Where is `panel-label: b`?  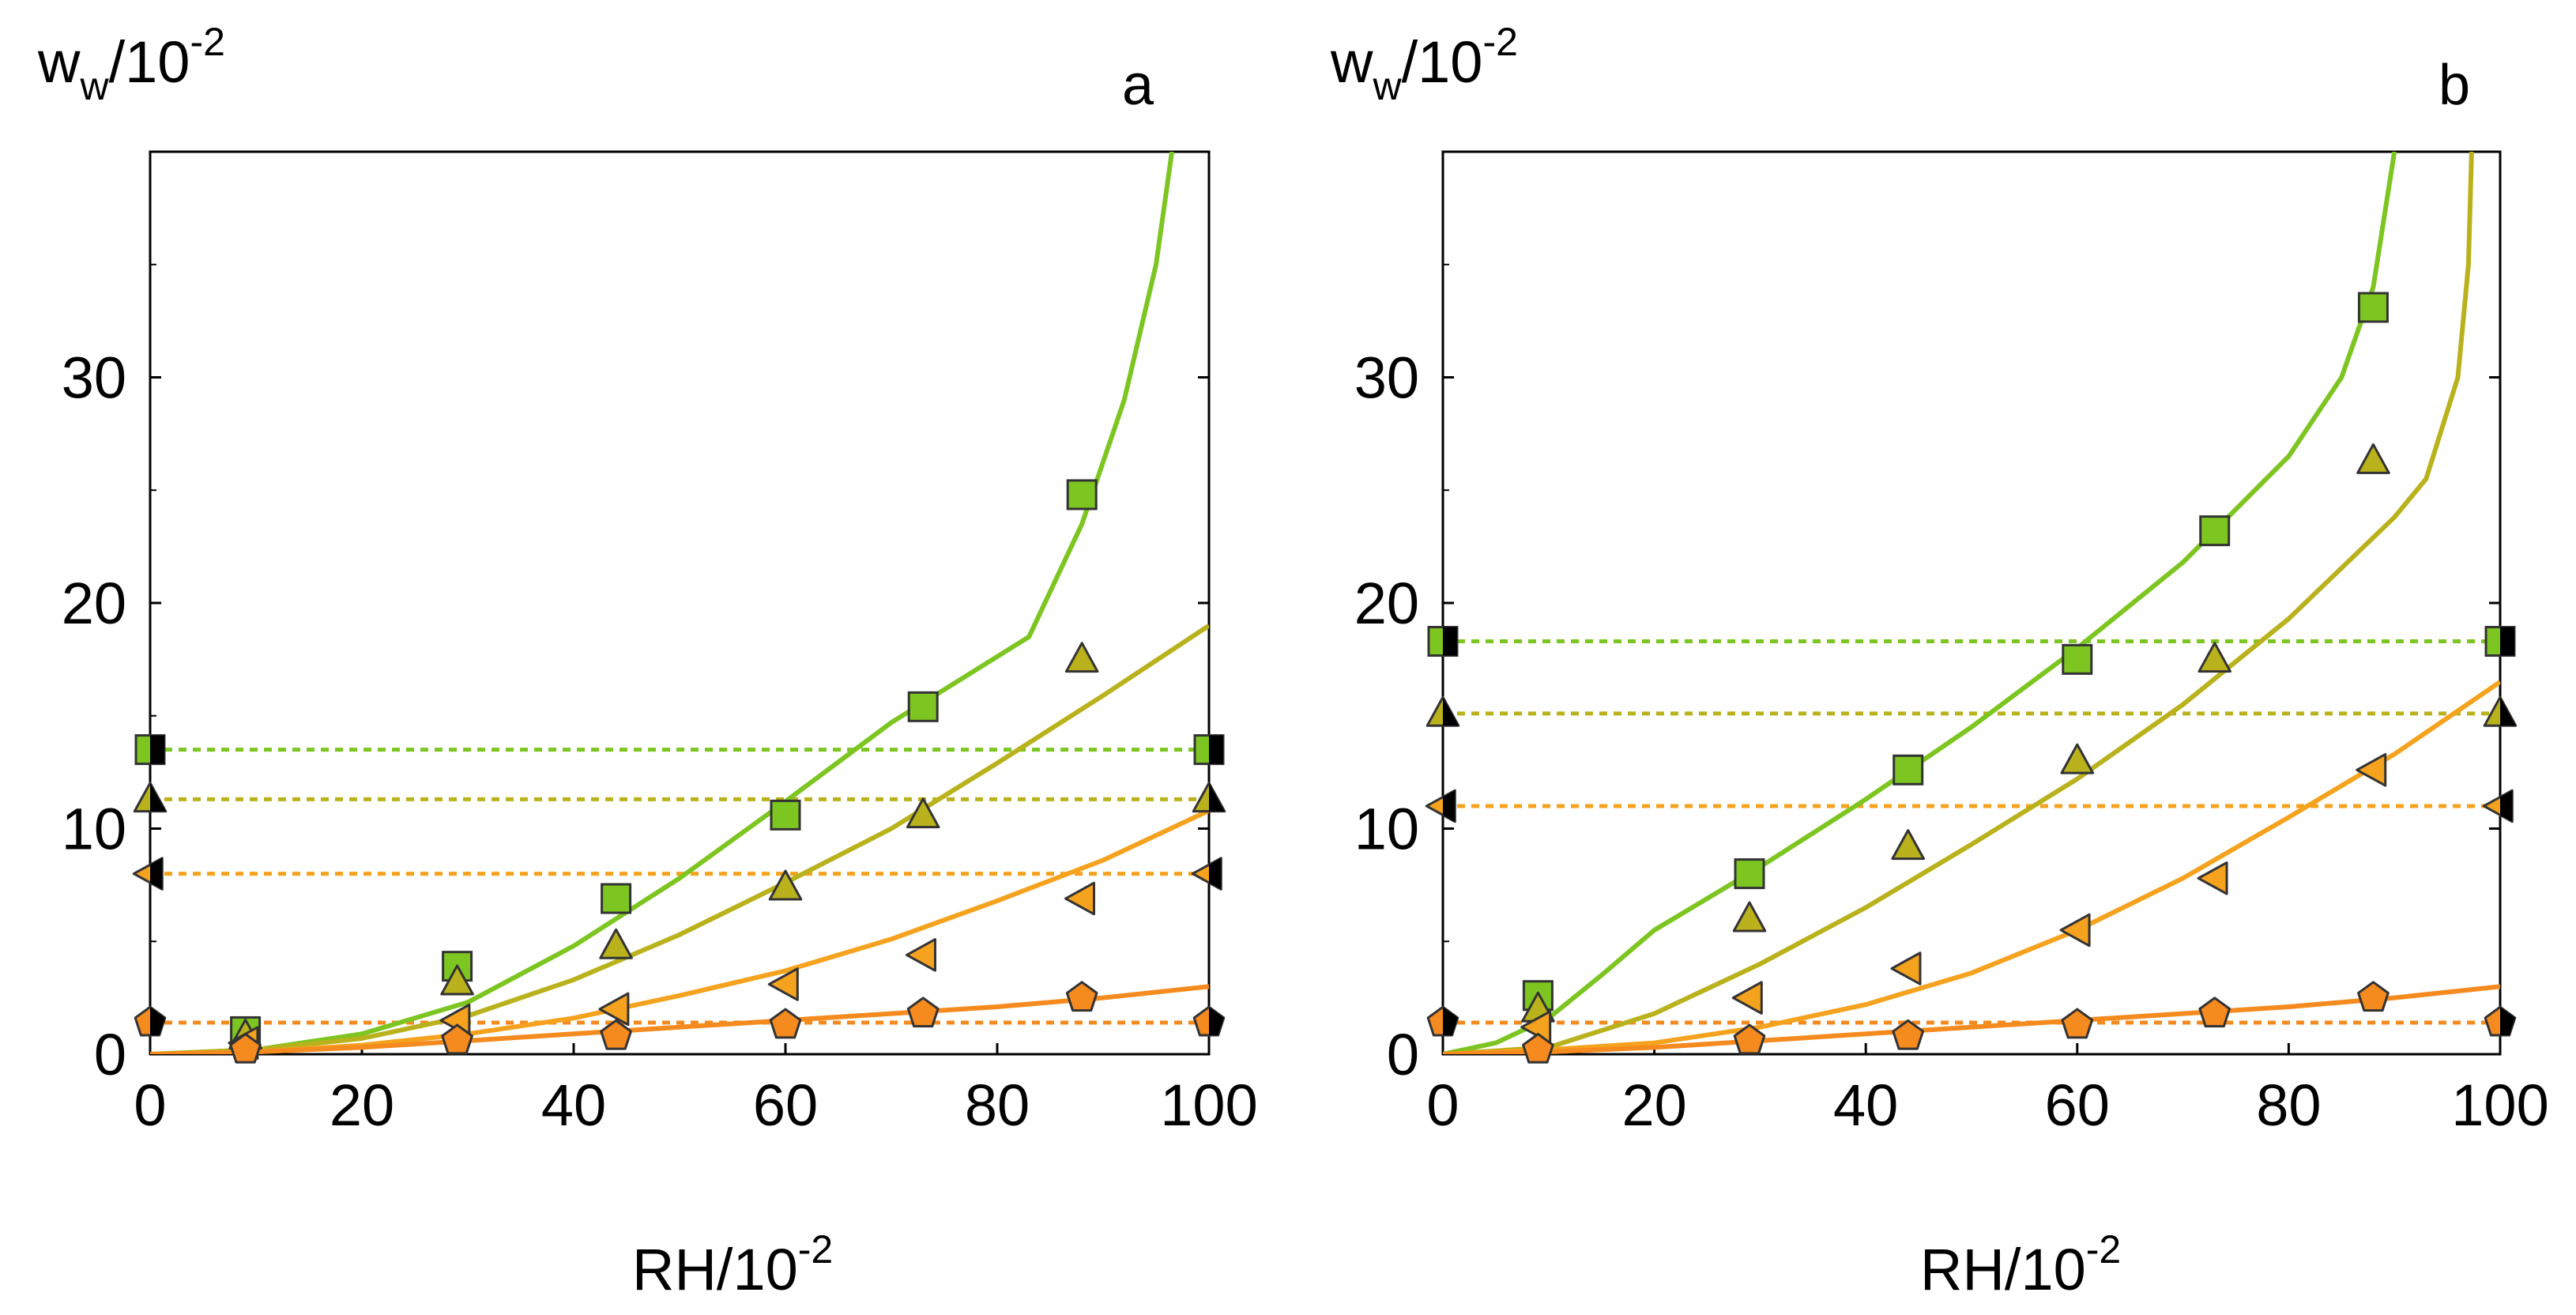
panel-label: b is located at coordinates (2454, 85).